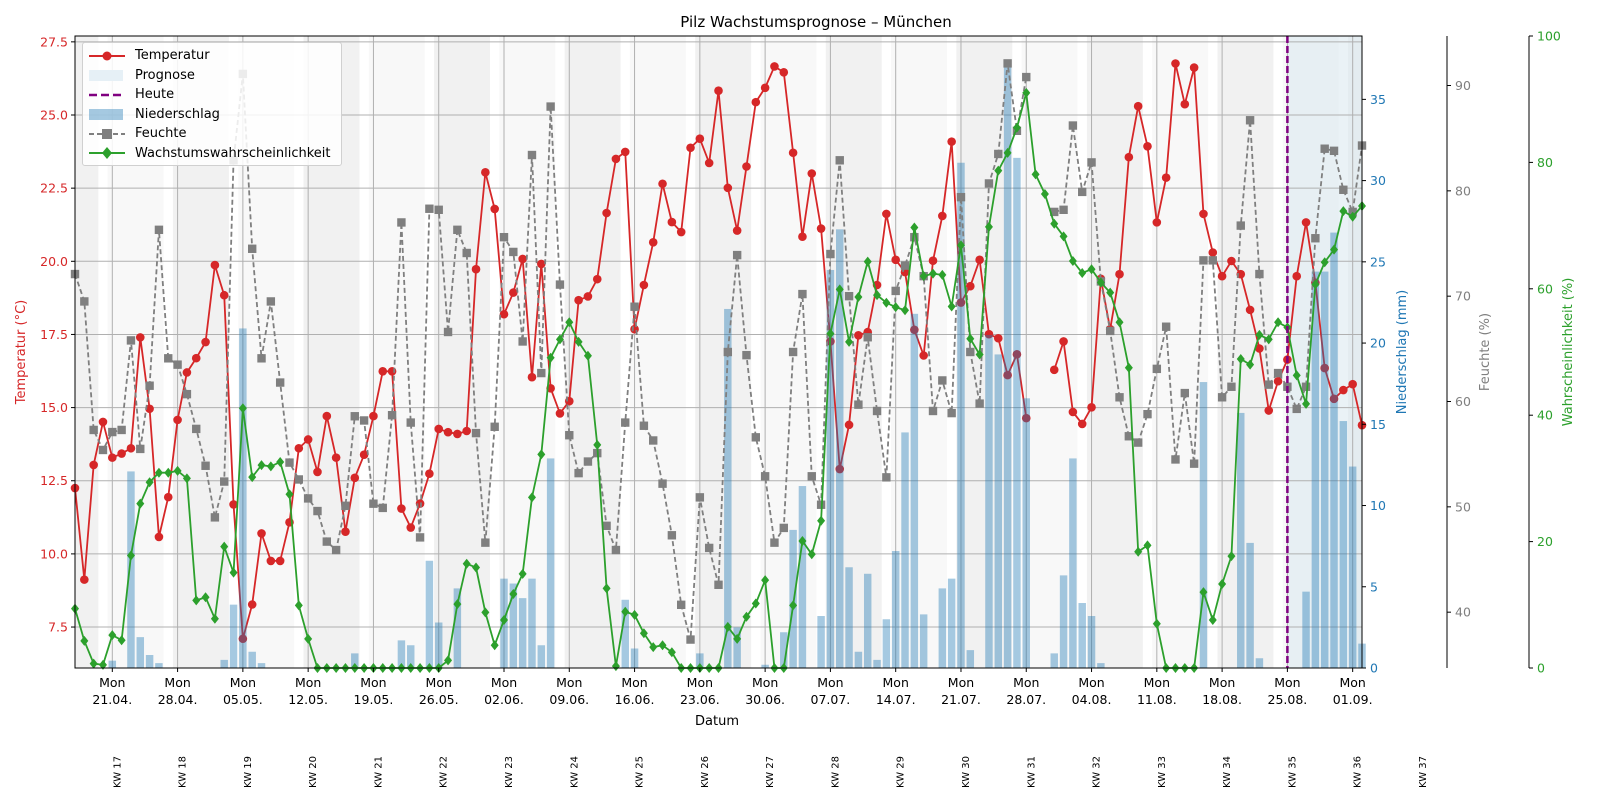  I want to click on y-tick-label-temperature: 10.0, so click(54, 553).